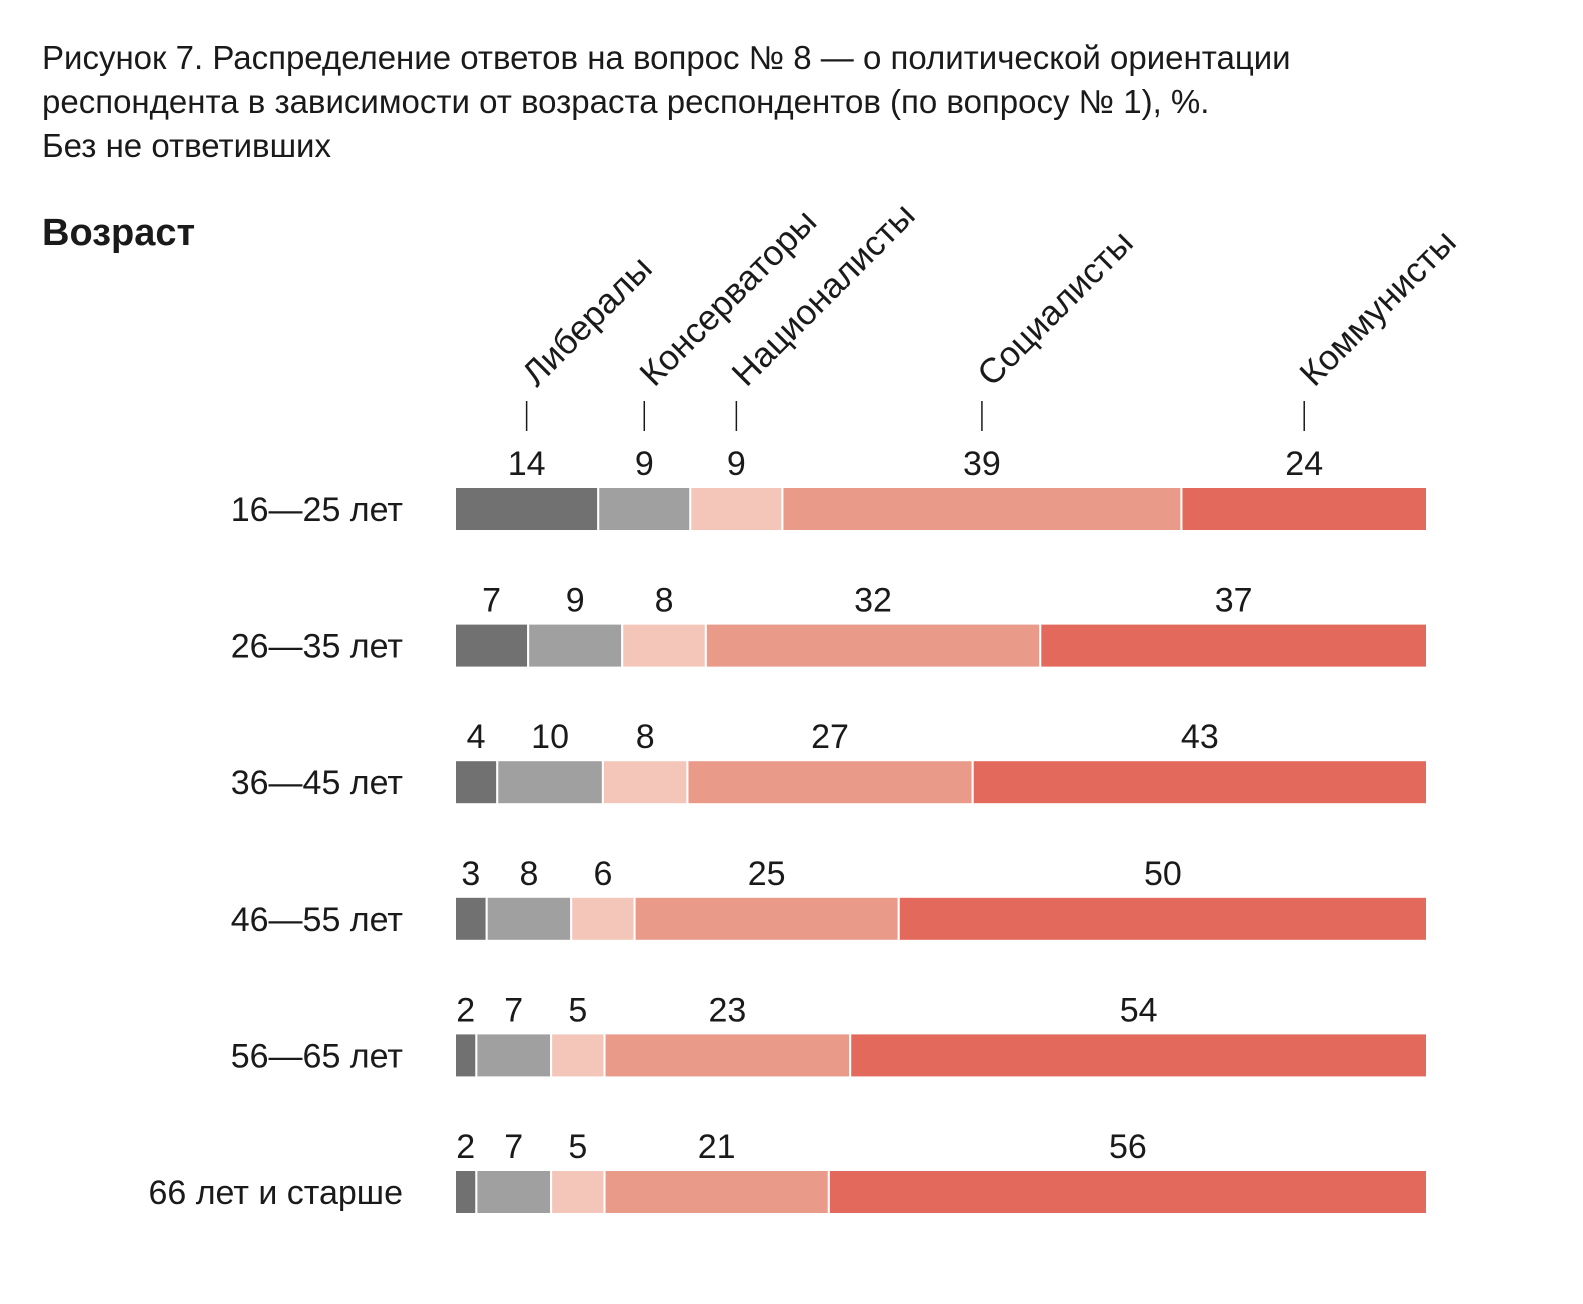 This screenshot has width=1583, height=1304. I want to click on value-label-коммунисты: 43, so click(1200, 737).